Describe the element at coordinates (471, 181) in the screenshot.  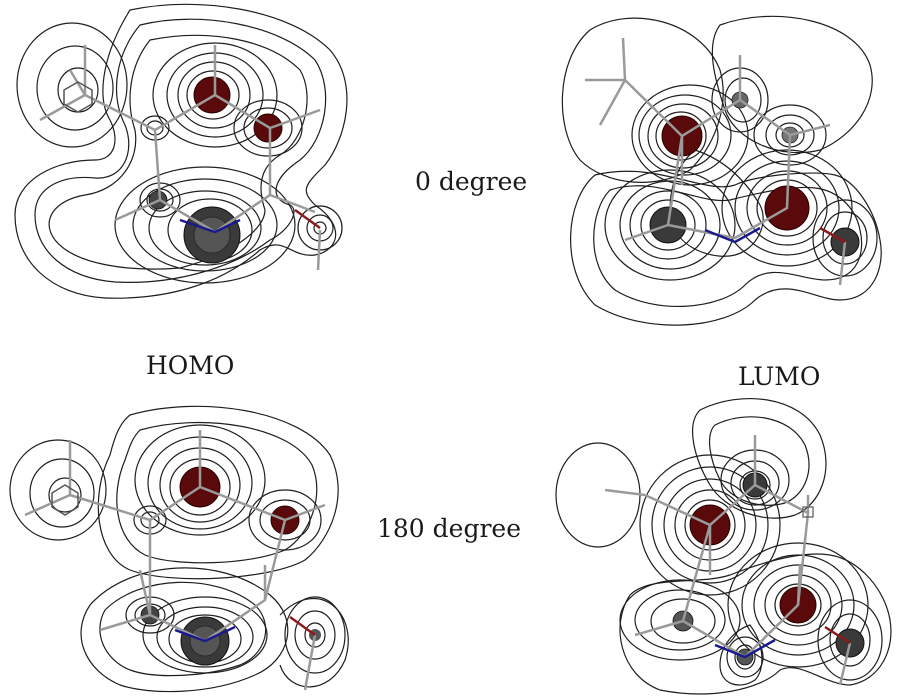
I see `angle-label-0-degree: 0 degree` at that location.